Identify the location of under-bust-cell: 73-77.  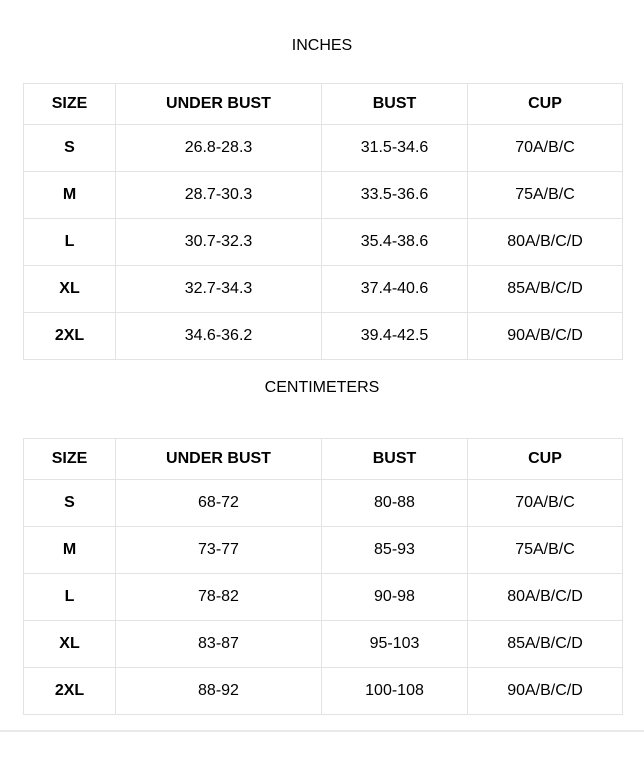
(218, 550).